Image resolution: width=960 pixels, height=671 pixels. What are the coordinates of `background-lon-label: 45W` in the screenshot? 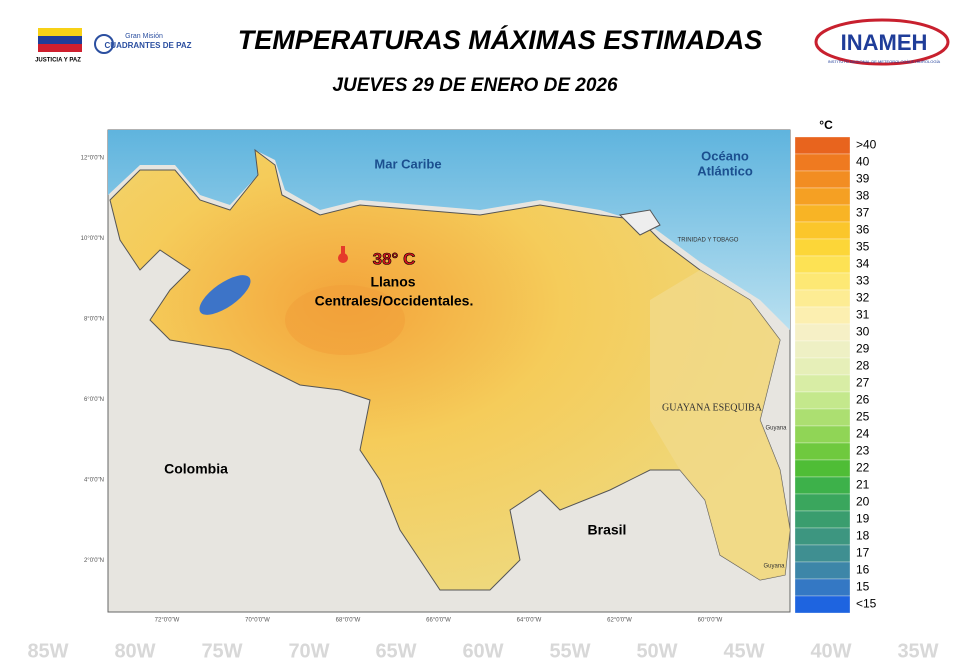 It's located at (743, 651).